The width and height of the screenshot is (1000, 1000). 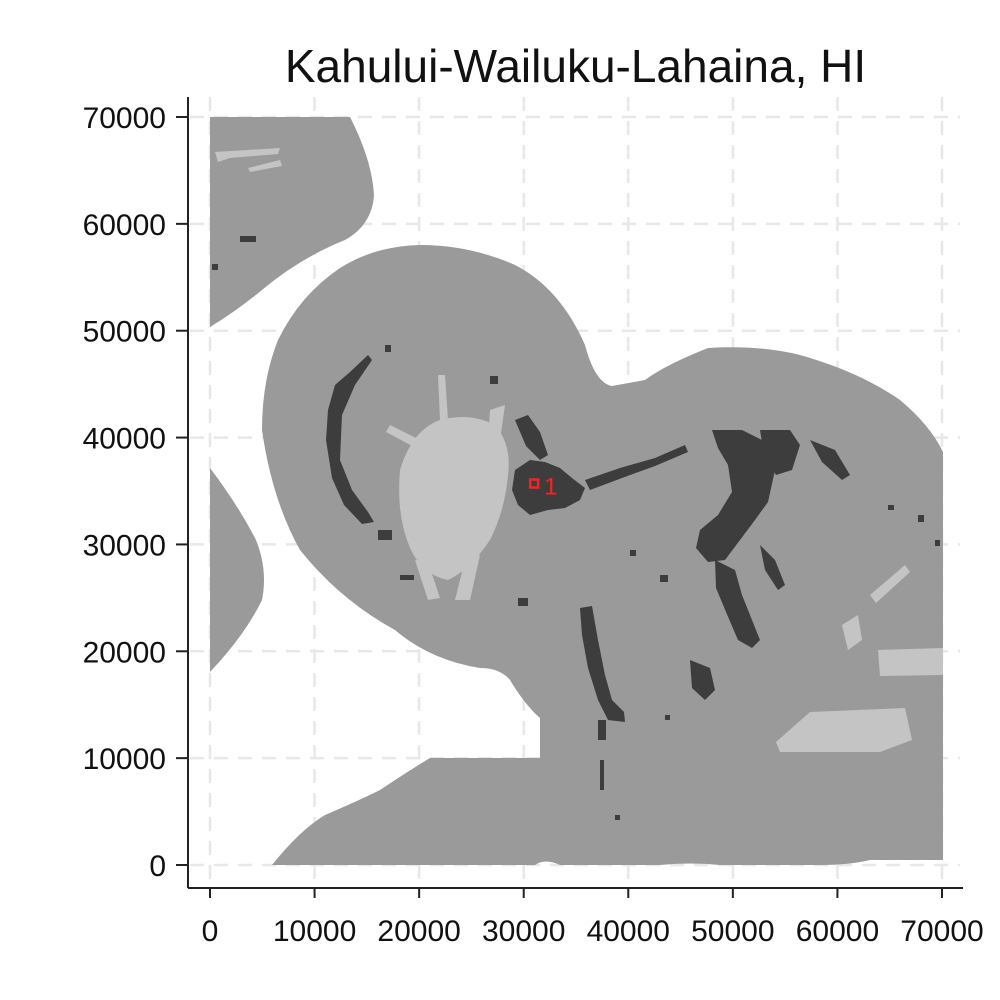 I want to click on y-tick-label-7: 70000, so click(x=124, y=118).